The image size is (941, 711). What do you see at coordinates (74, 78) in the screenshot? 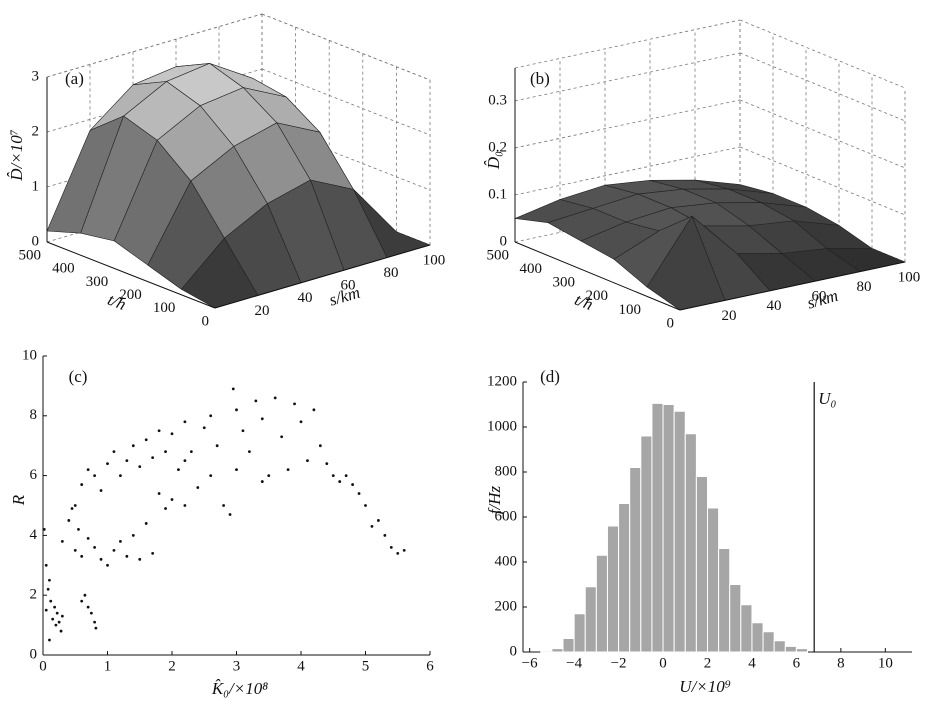
I see `panel-label: (a)` at bounding box center [74, 78].